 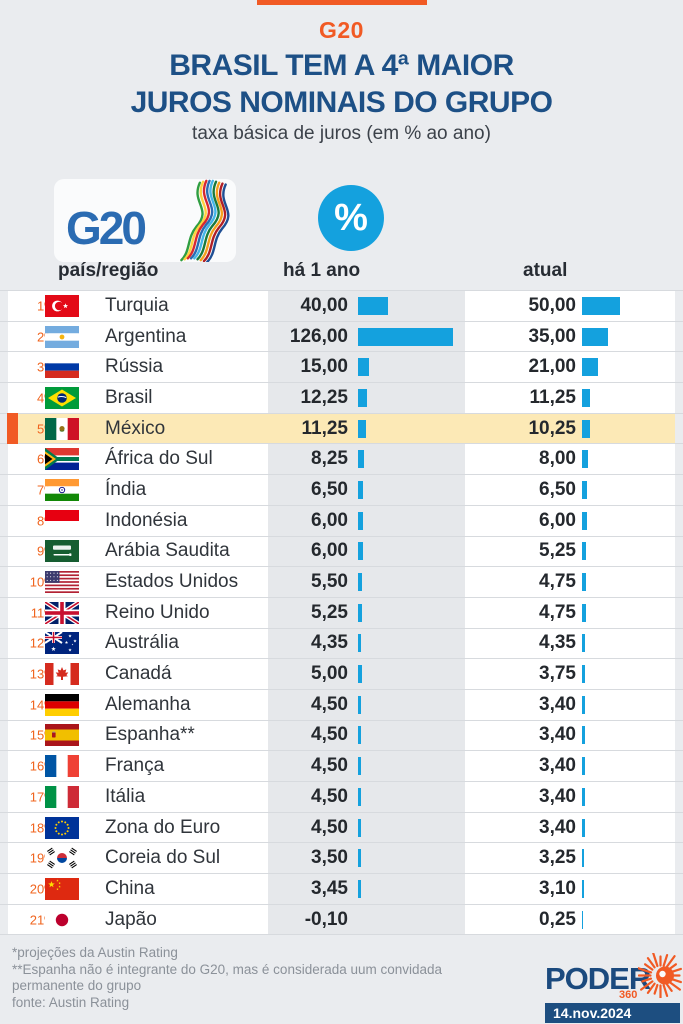 What do you see at coordinates (126, 489) in the screenshot?
I see `country-label: Índia` at bounding box center [126, 489].